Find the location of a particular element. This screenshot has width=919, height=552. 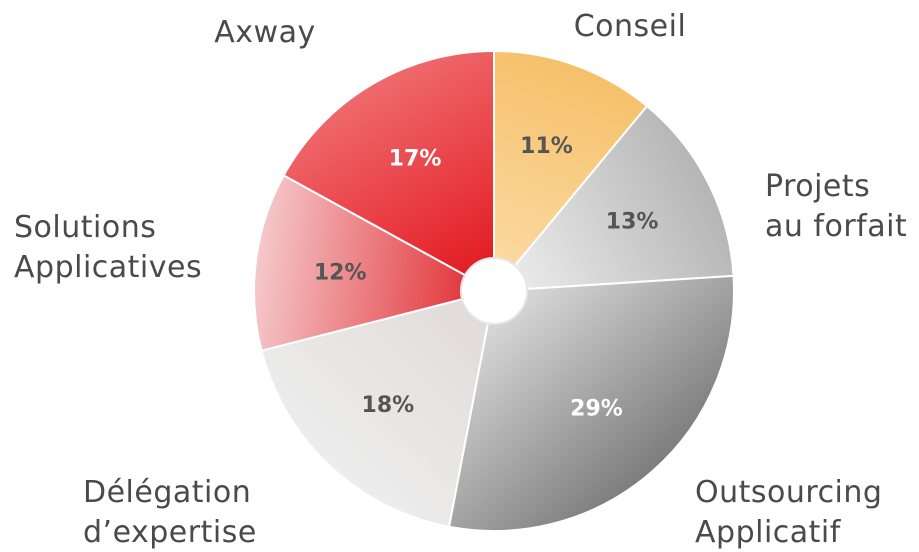

slice-percentage-label: 18% is located at coordinates (388, 405).